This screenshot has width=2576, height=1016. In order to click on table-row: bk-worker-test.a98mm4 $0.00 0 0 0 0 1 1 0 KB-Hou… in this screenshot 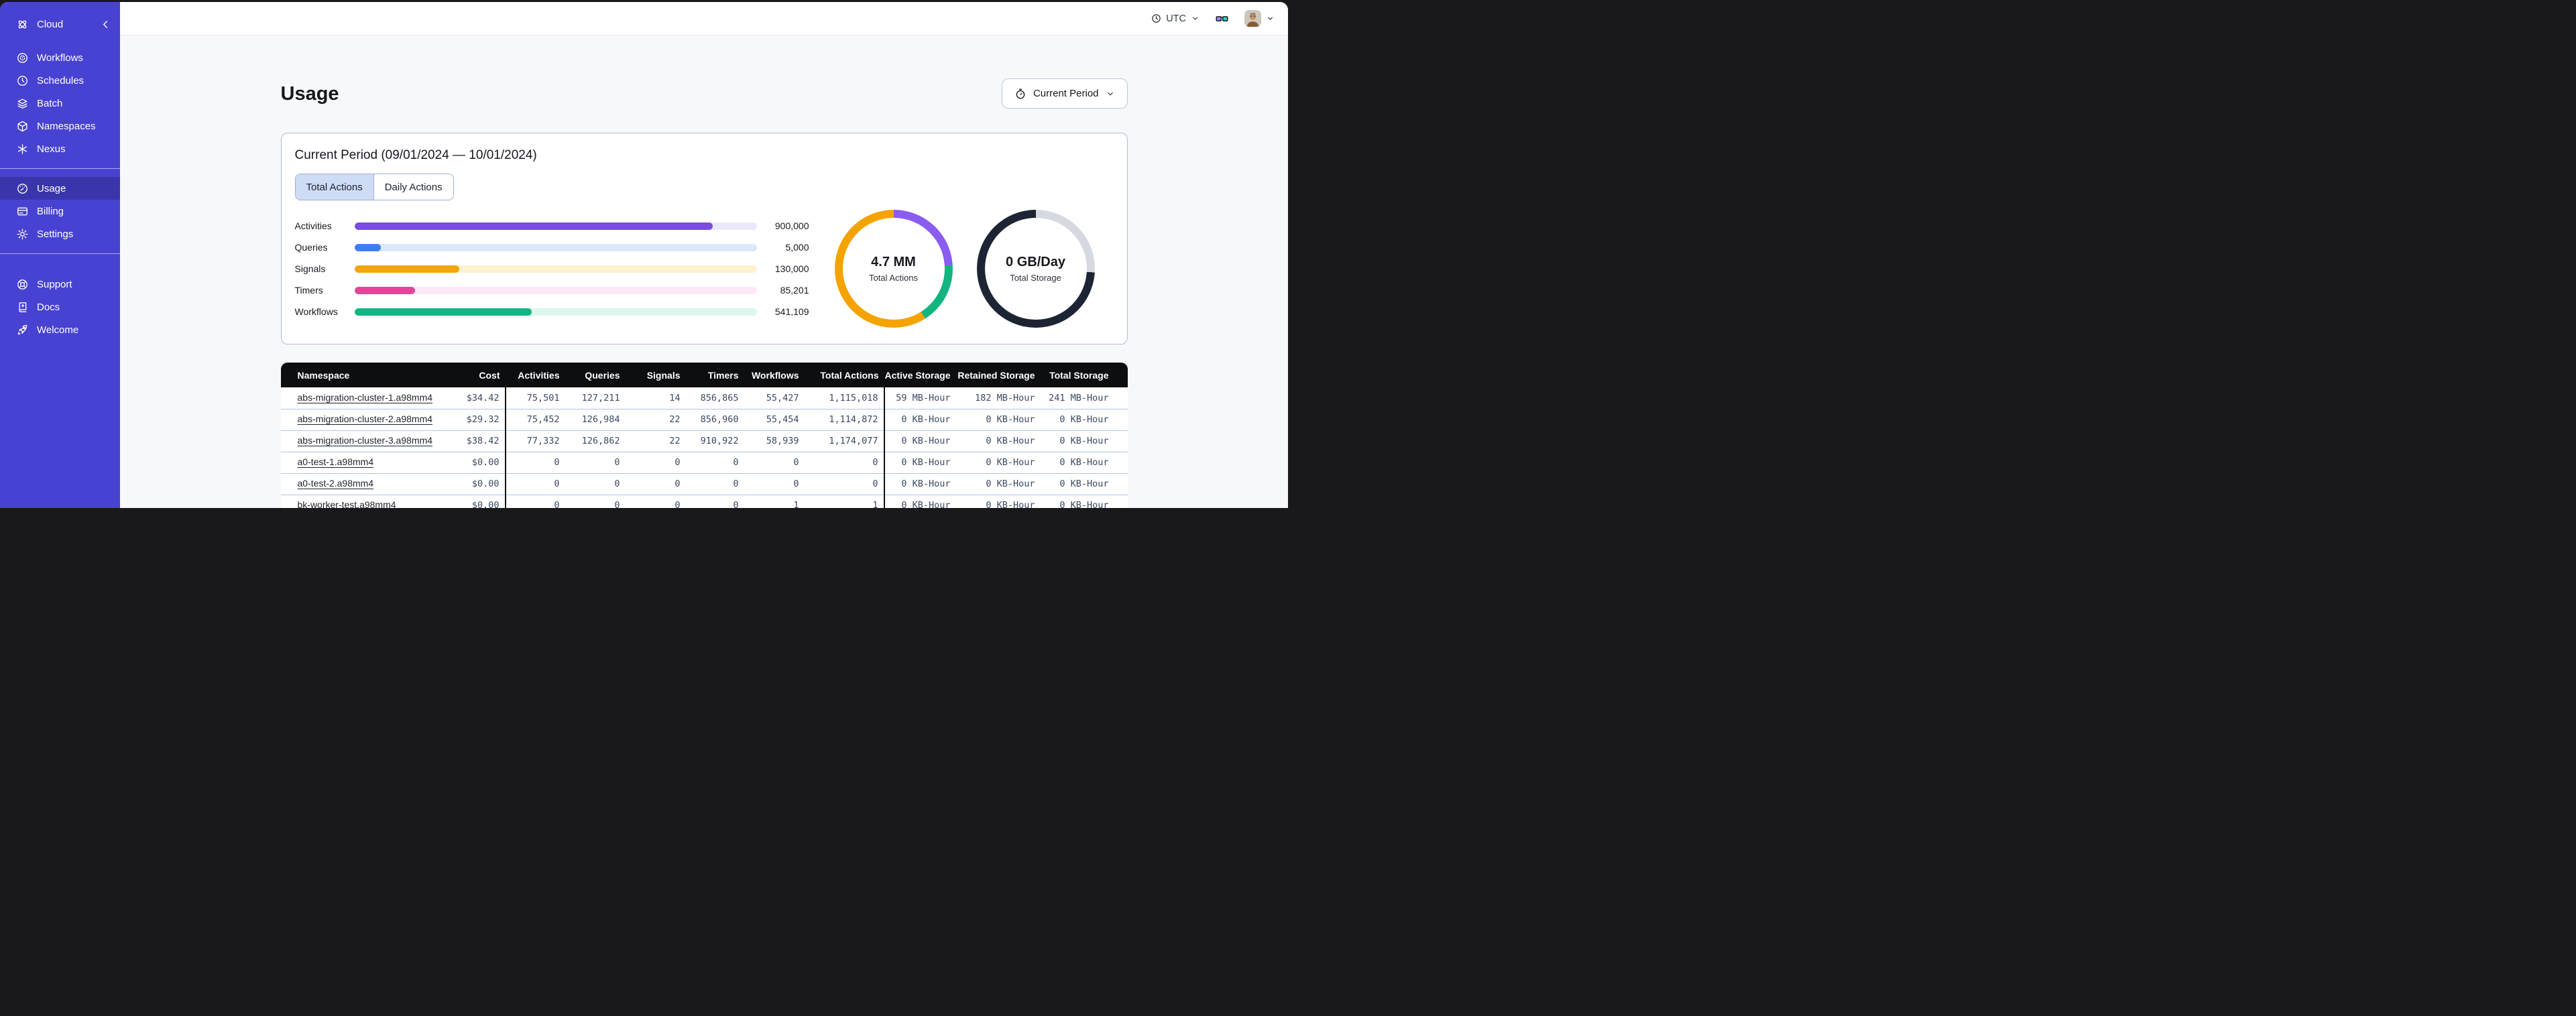, I will do `click(704, 501)`.